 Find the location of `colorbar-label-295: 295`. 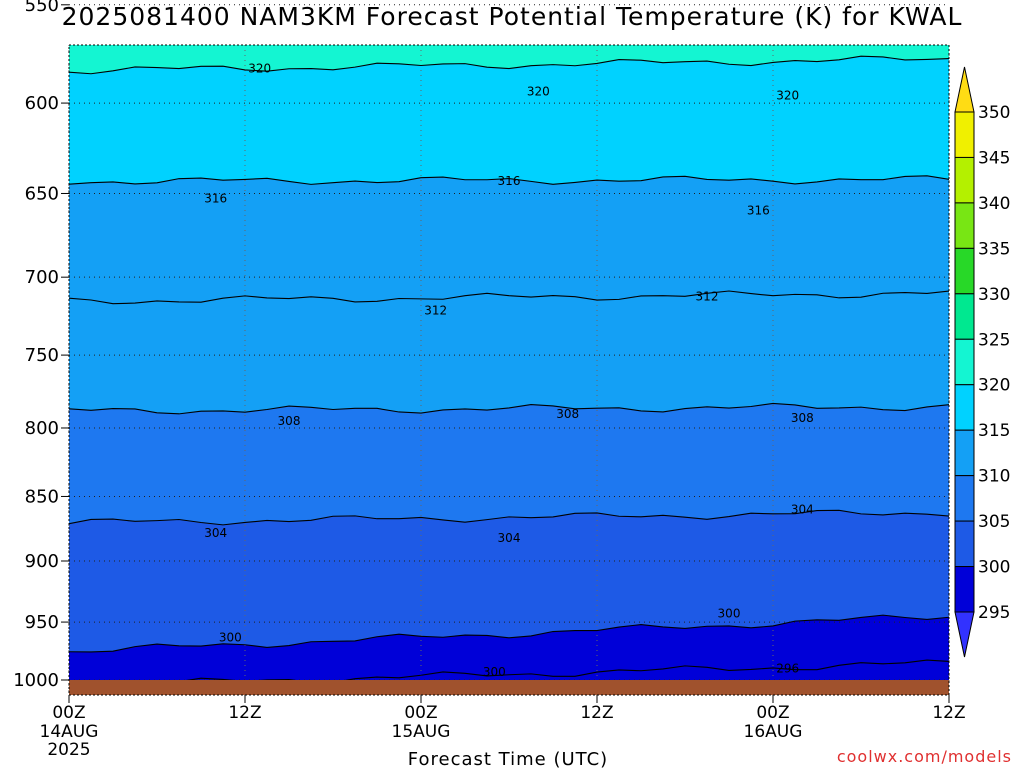

colorbar-label-295: 295 is located at coordinates (994, 613).